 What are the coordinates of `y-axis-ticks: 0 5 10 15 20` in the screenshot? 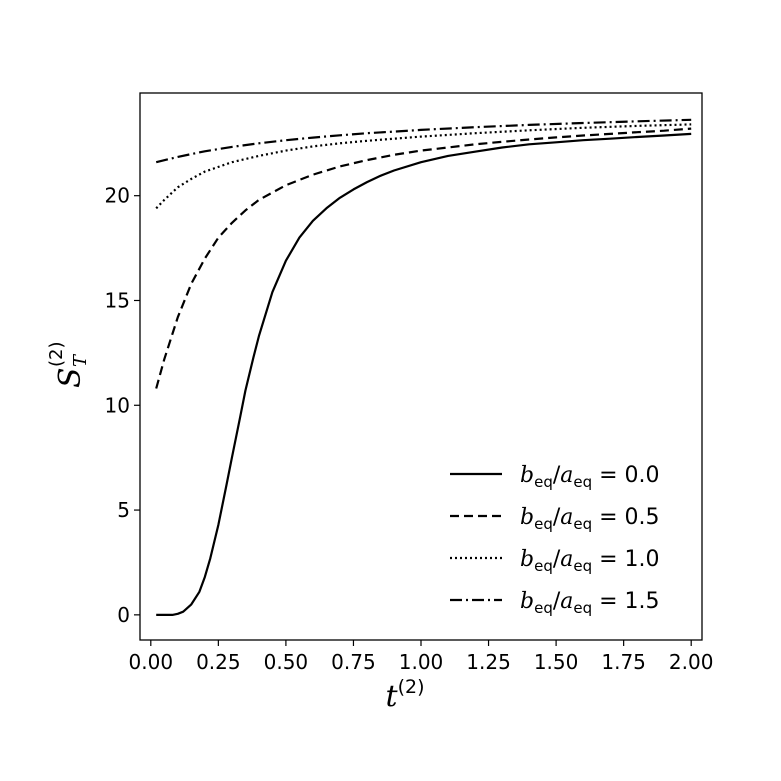 It's located at (122, 405).